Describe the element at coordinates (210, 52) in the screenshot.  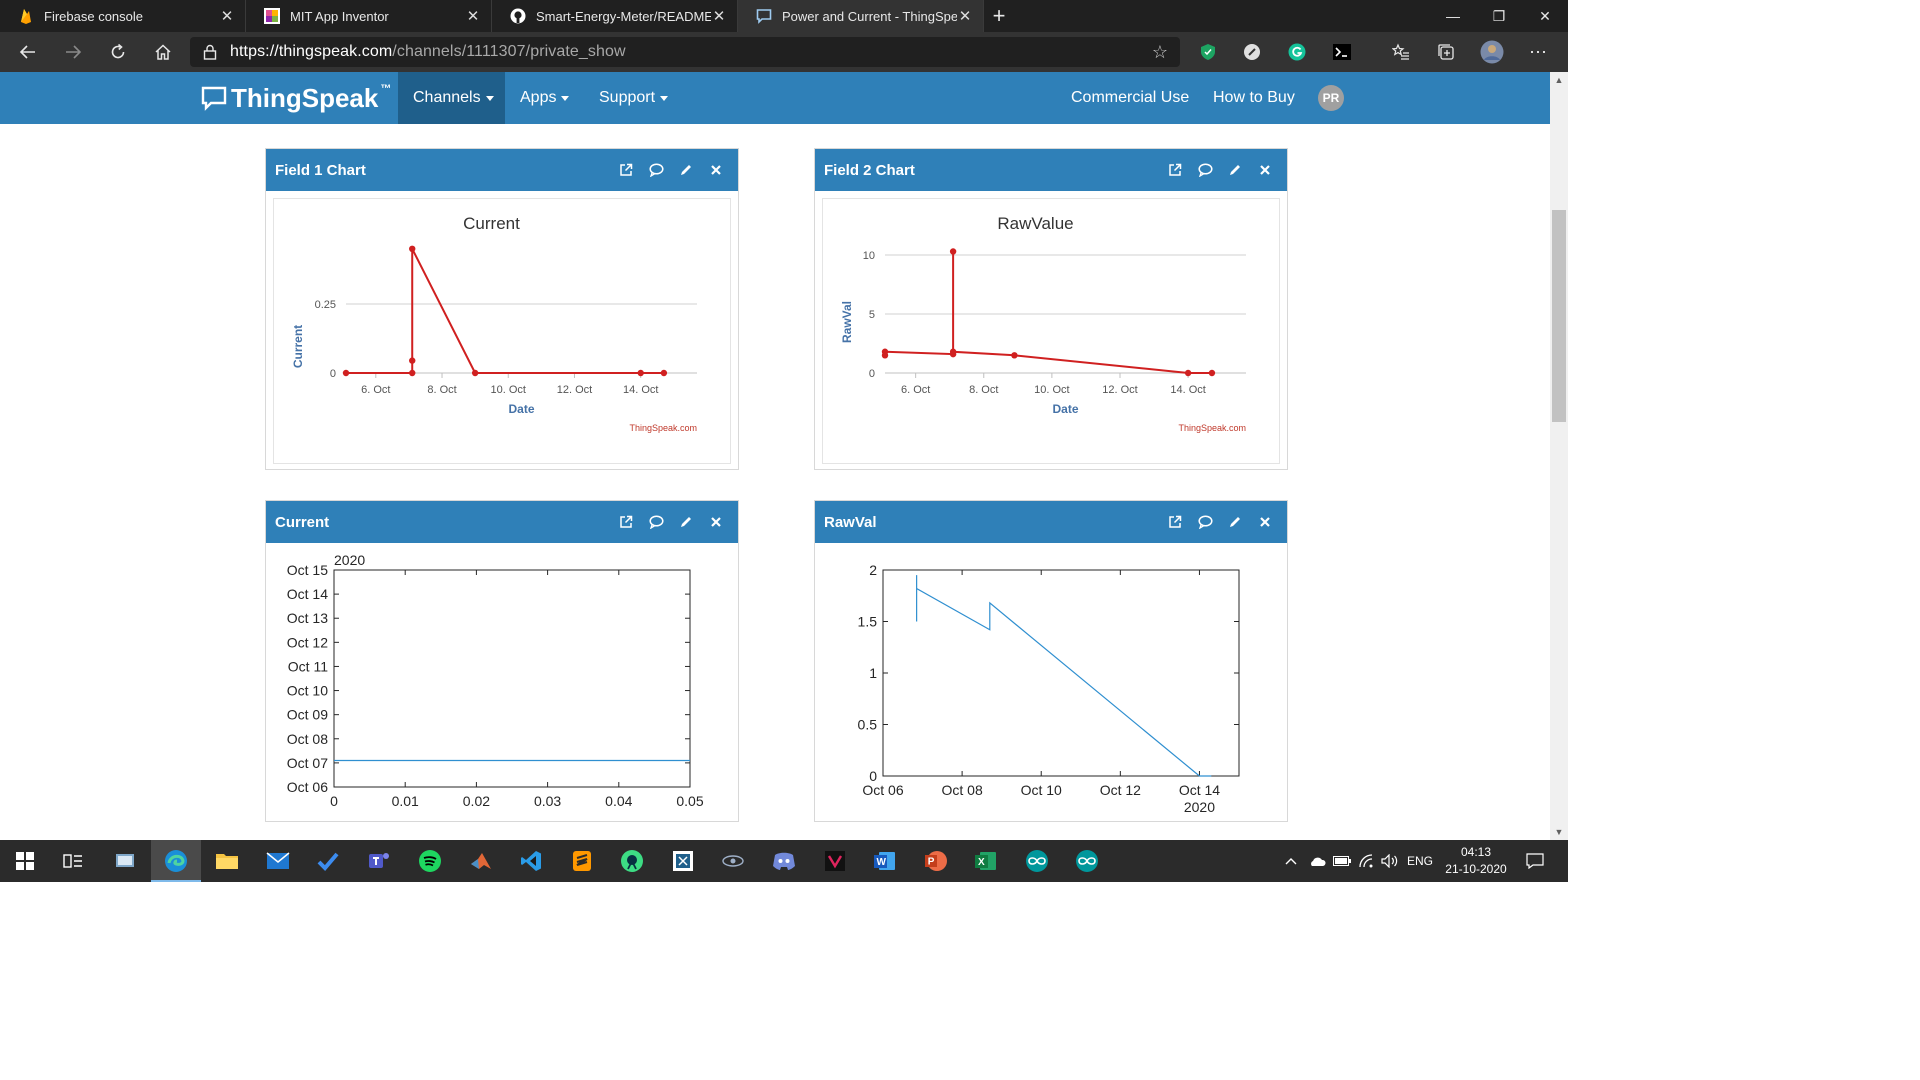
I see `lock-icon` at that location.